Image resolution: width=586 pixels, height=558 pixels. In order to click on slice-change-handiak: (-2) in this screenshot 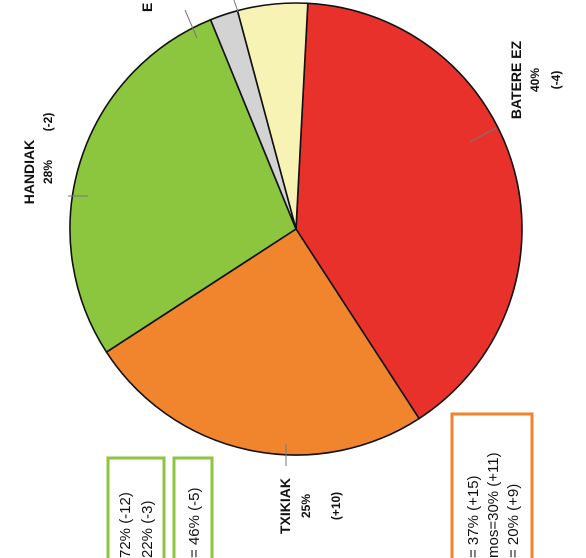, I will do `click(48, 122)`.